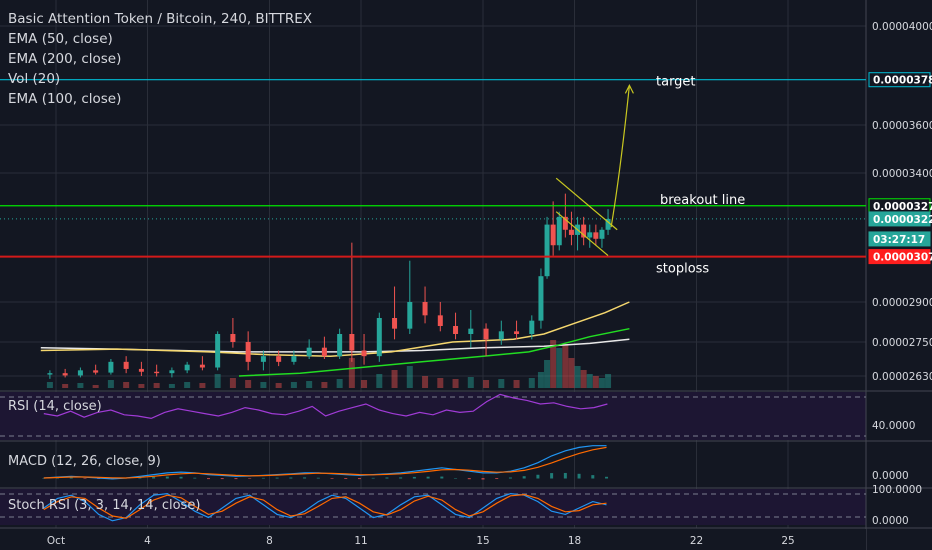 The image size is (932, 550). Describe the element at coordinates (325, 462) in the screenshot. I see `macd-signal-line` at that location.